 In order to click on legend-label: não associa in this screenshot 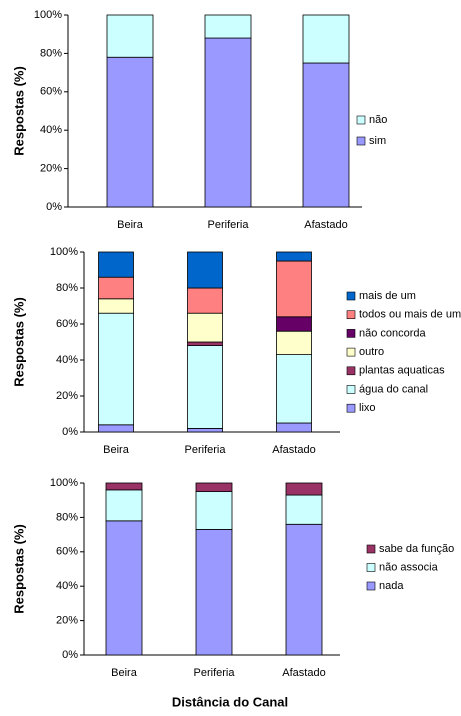, I will do `click(409, 567)`.